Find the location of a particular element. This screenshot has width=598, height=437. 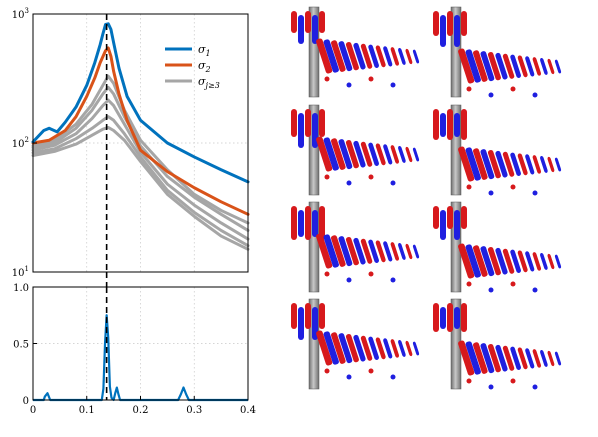

energy-y-tick-label: 0 is located at coordinates (26, 401).